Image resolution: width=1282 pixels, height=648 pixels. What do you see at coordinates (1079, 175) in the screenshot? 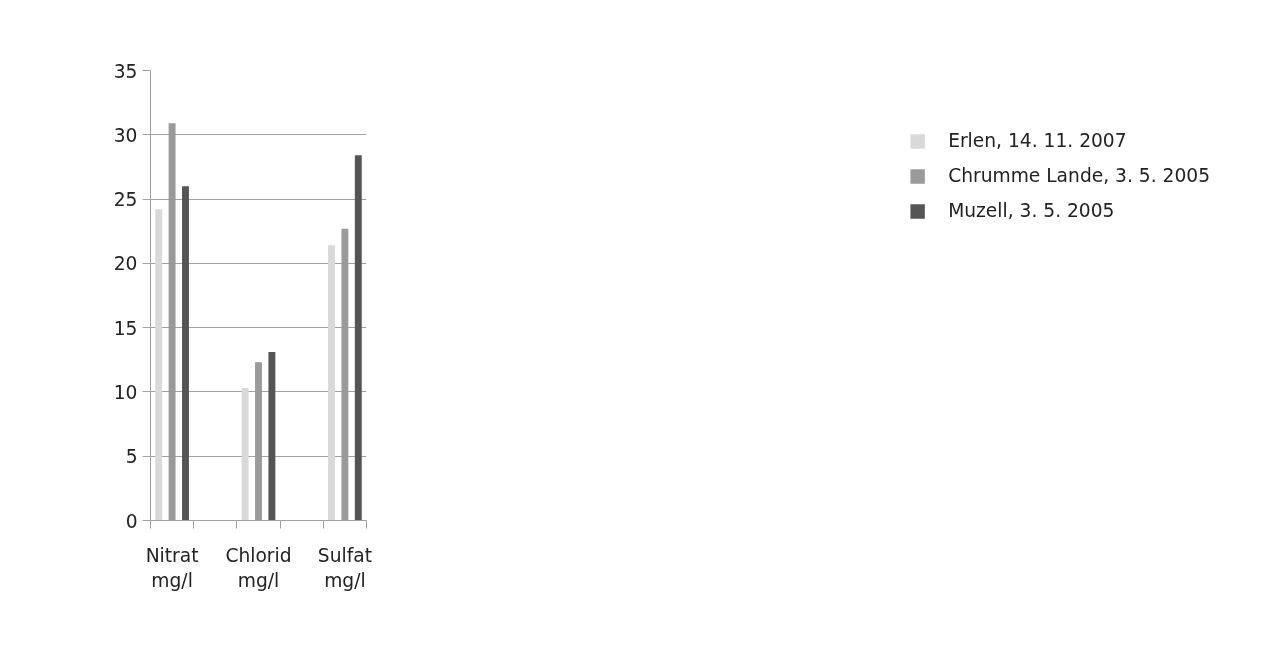
I see `legend-label: Chrumme Lande, 3. 5. 2005` at bounding box center [1079, 175].